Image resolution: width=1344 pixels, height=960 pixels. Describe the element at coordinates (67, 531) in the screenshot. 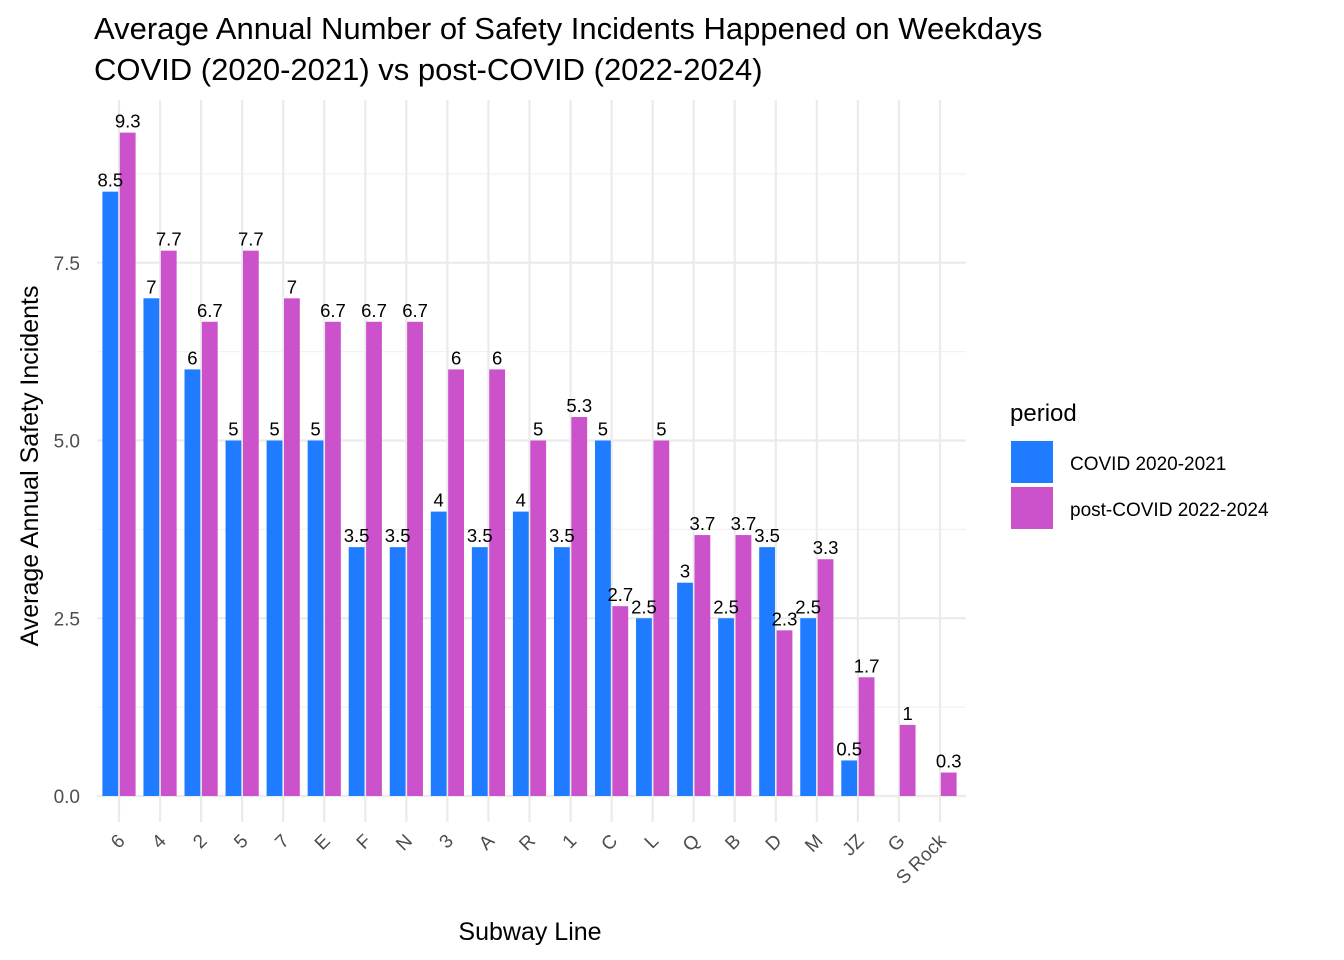

I see `y-axis-ticks: 0.0 2.5 5.0 7.5` at that location.